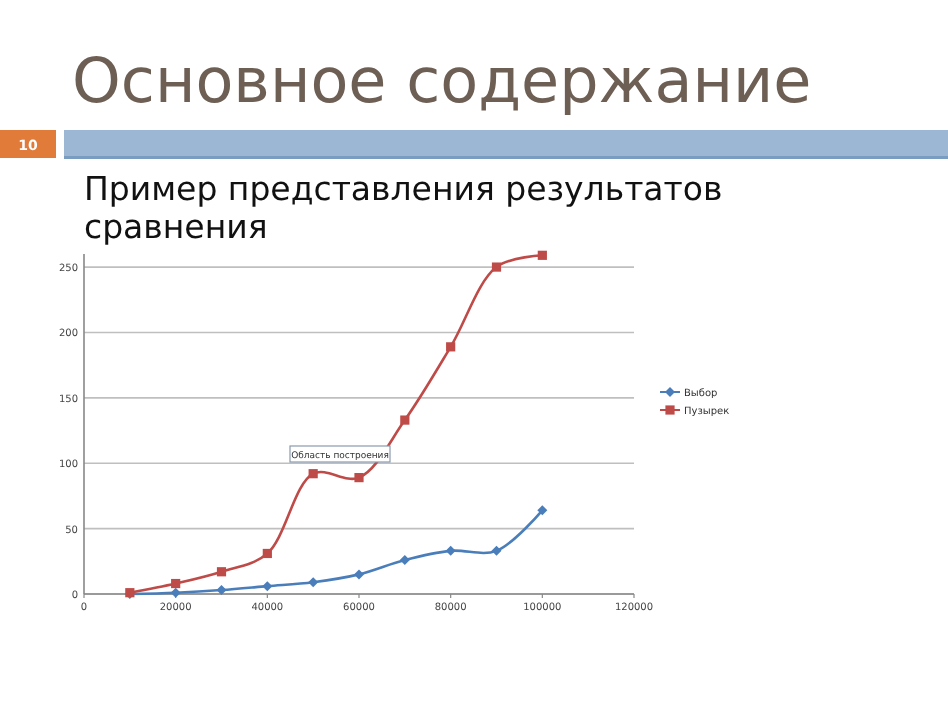  Describe the element at coordinates (403, 208) in the screenshot. I see `chart-subtitle: Пример представления результатов сравнения` at that location.